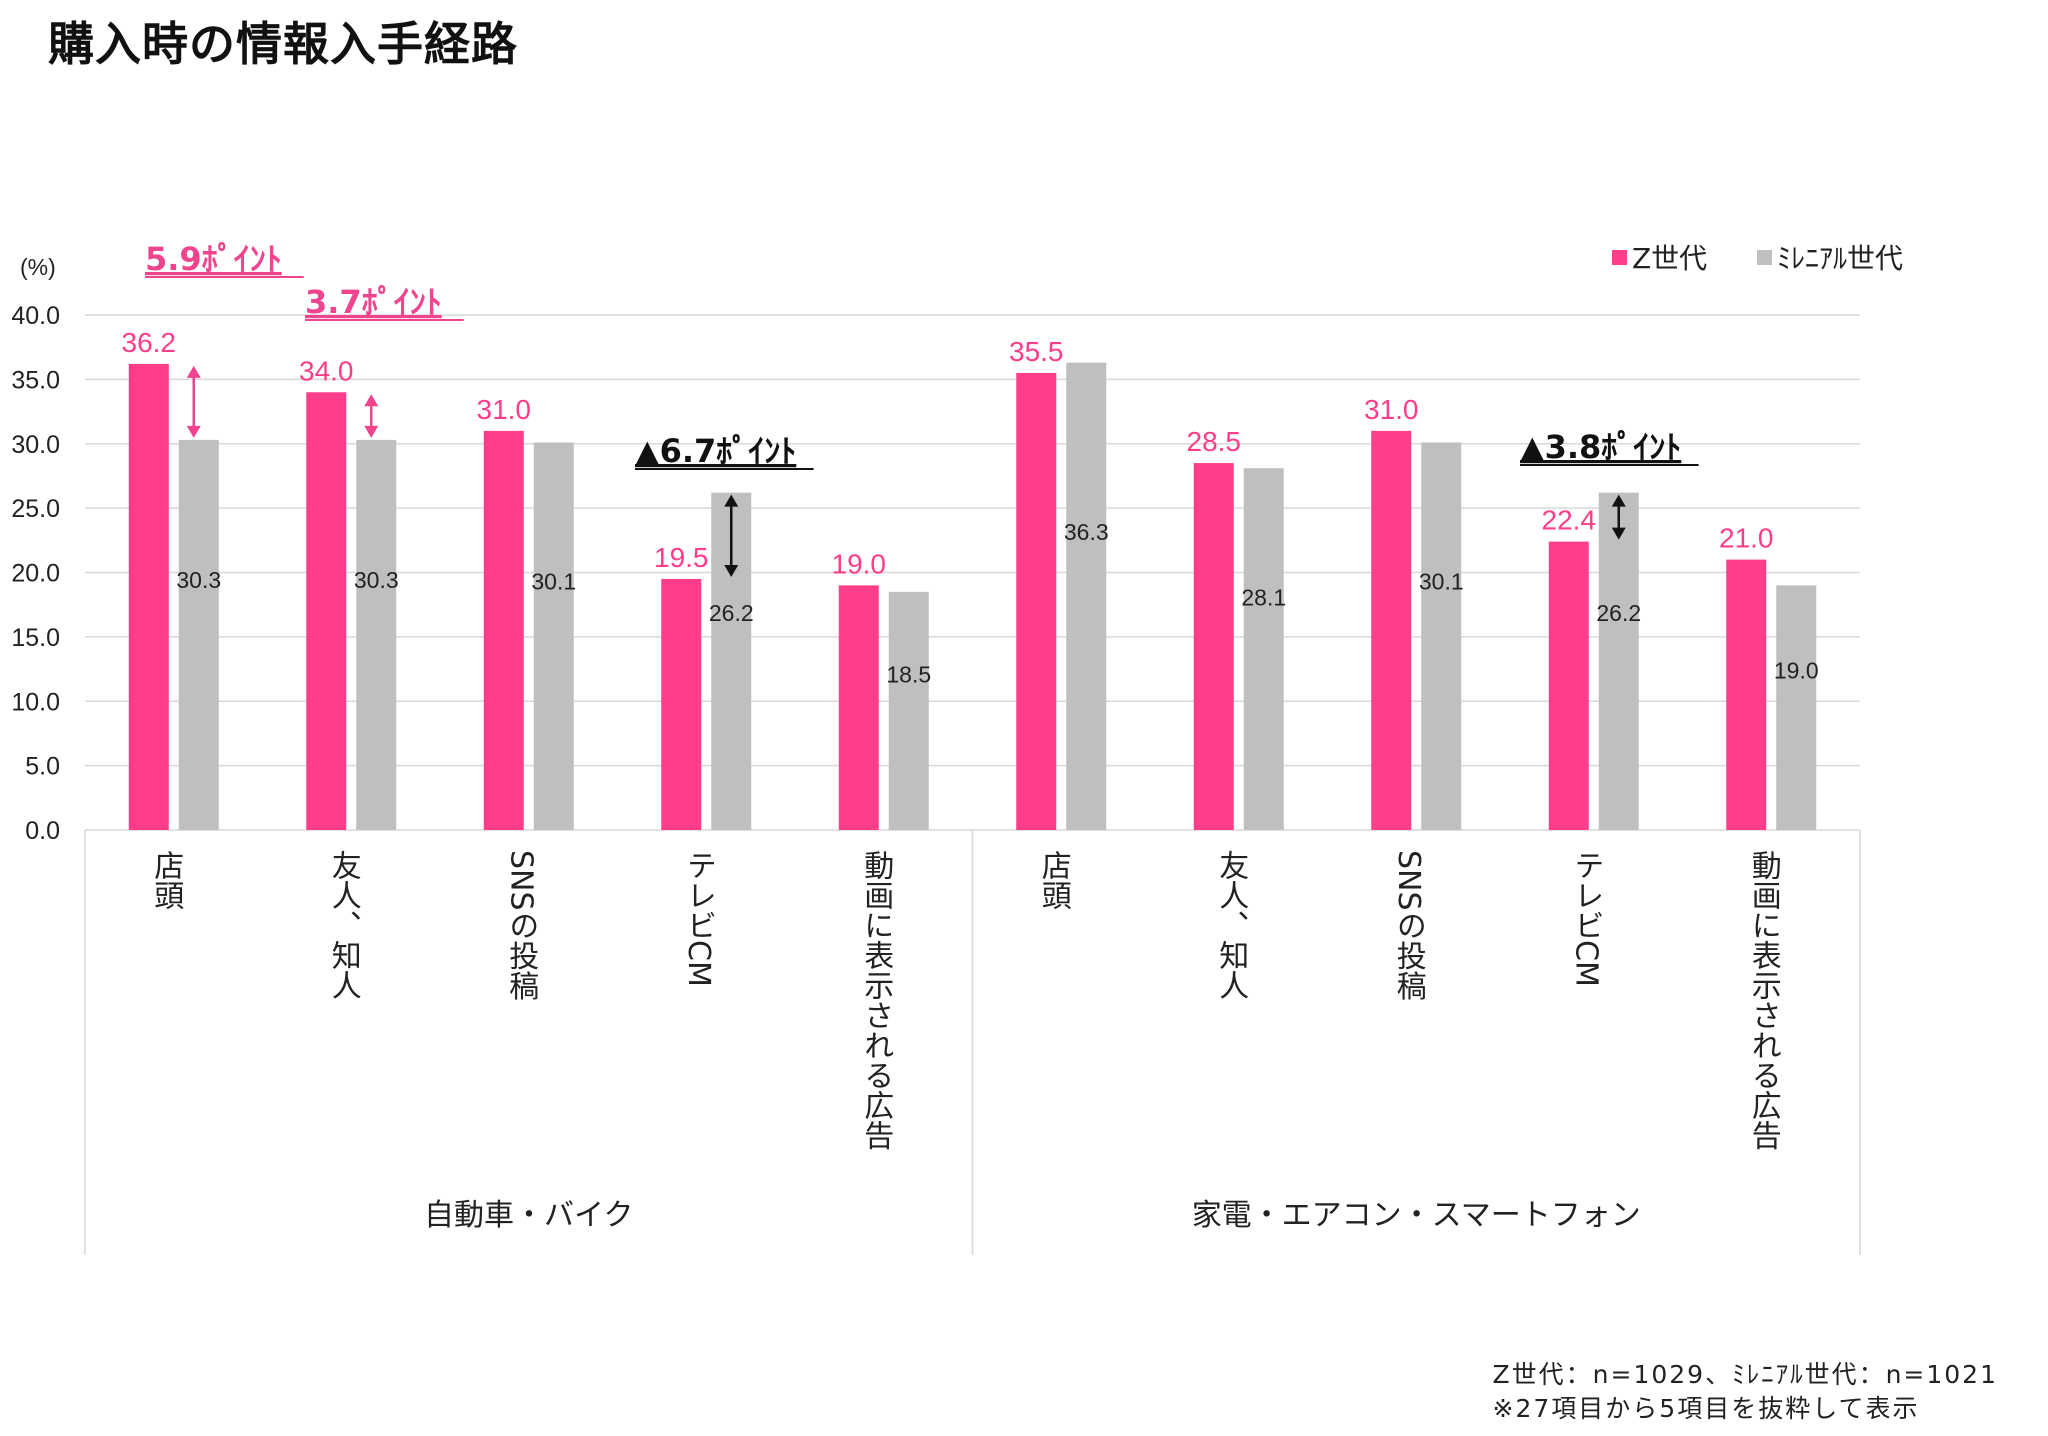 The image size is (2048, 1436). Describe the element at coordinates (42, 767) in the screenshot. I see `y-tick-label: 5.0` at that location.